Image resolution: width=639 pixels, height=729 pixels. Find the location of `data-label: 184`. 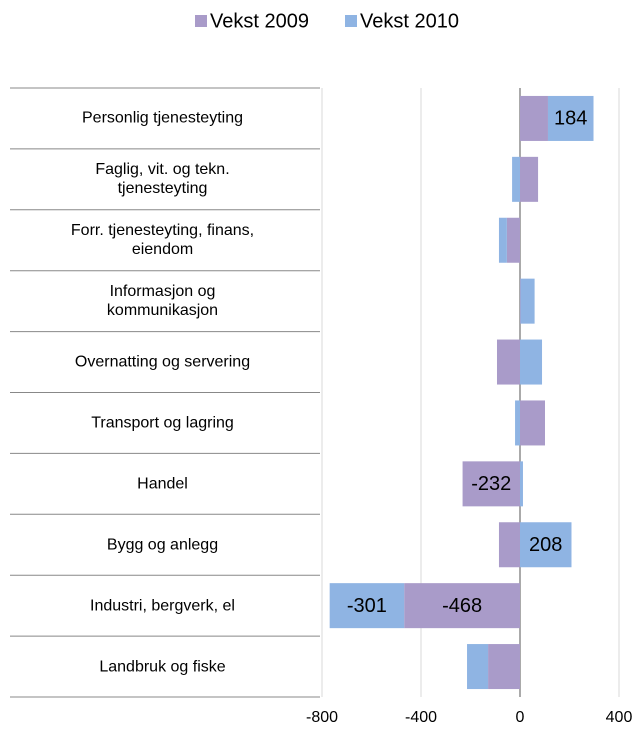

data-label: 184 is located at coordinates (570, 119).